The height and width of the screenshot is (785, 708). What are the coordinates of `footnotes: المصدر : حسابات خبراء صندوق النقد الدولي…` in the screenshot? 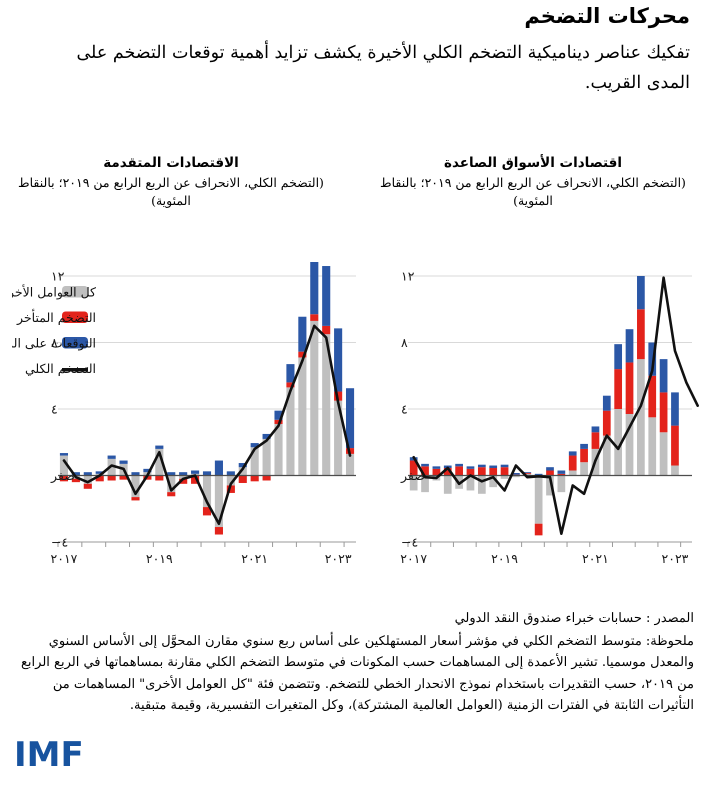 It's located at (352, 662).